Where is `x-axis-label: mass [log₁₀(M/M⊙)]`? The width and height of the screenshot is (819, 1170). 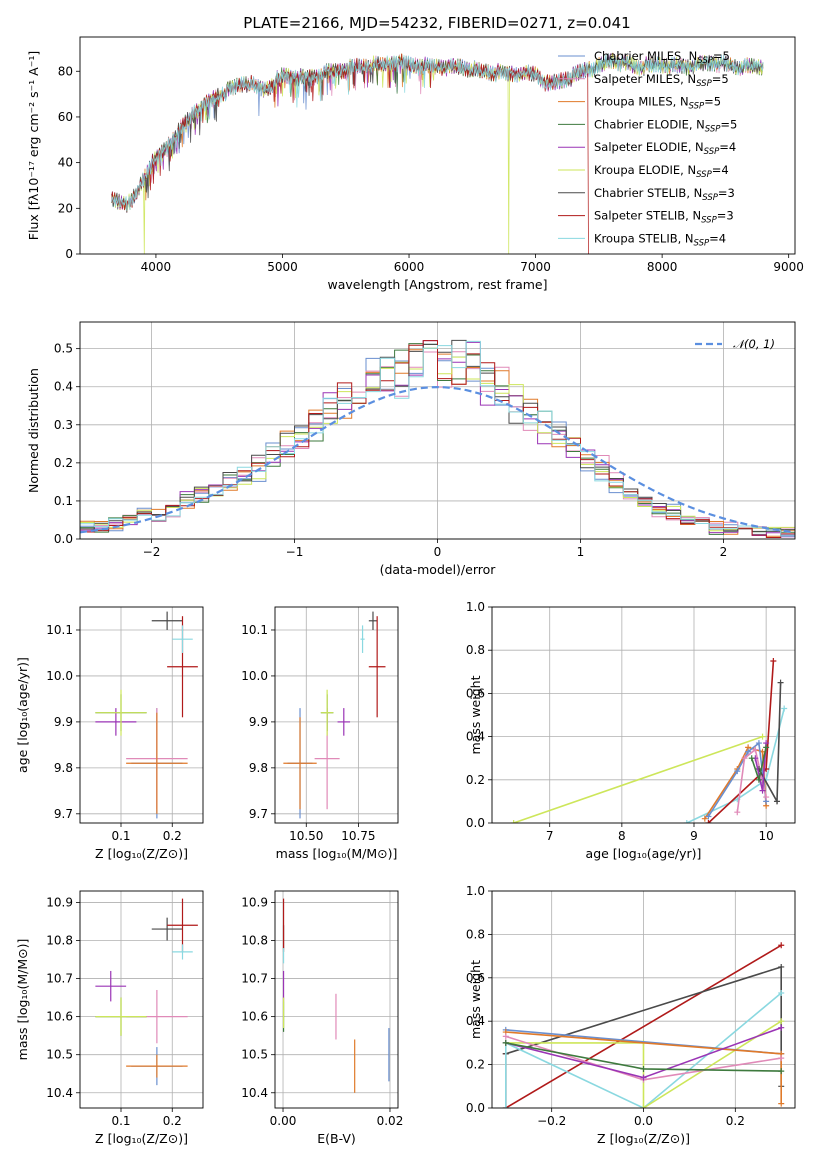
x-axis-label: mass [log₁₀(M/M⊙)] is located at coordinates (337, 853).